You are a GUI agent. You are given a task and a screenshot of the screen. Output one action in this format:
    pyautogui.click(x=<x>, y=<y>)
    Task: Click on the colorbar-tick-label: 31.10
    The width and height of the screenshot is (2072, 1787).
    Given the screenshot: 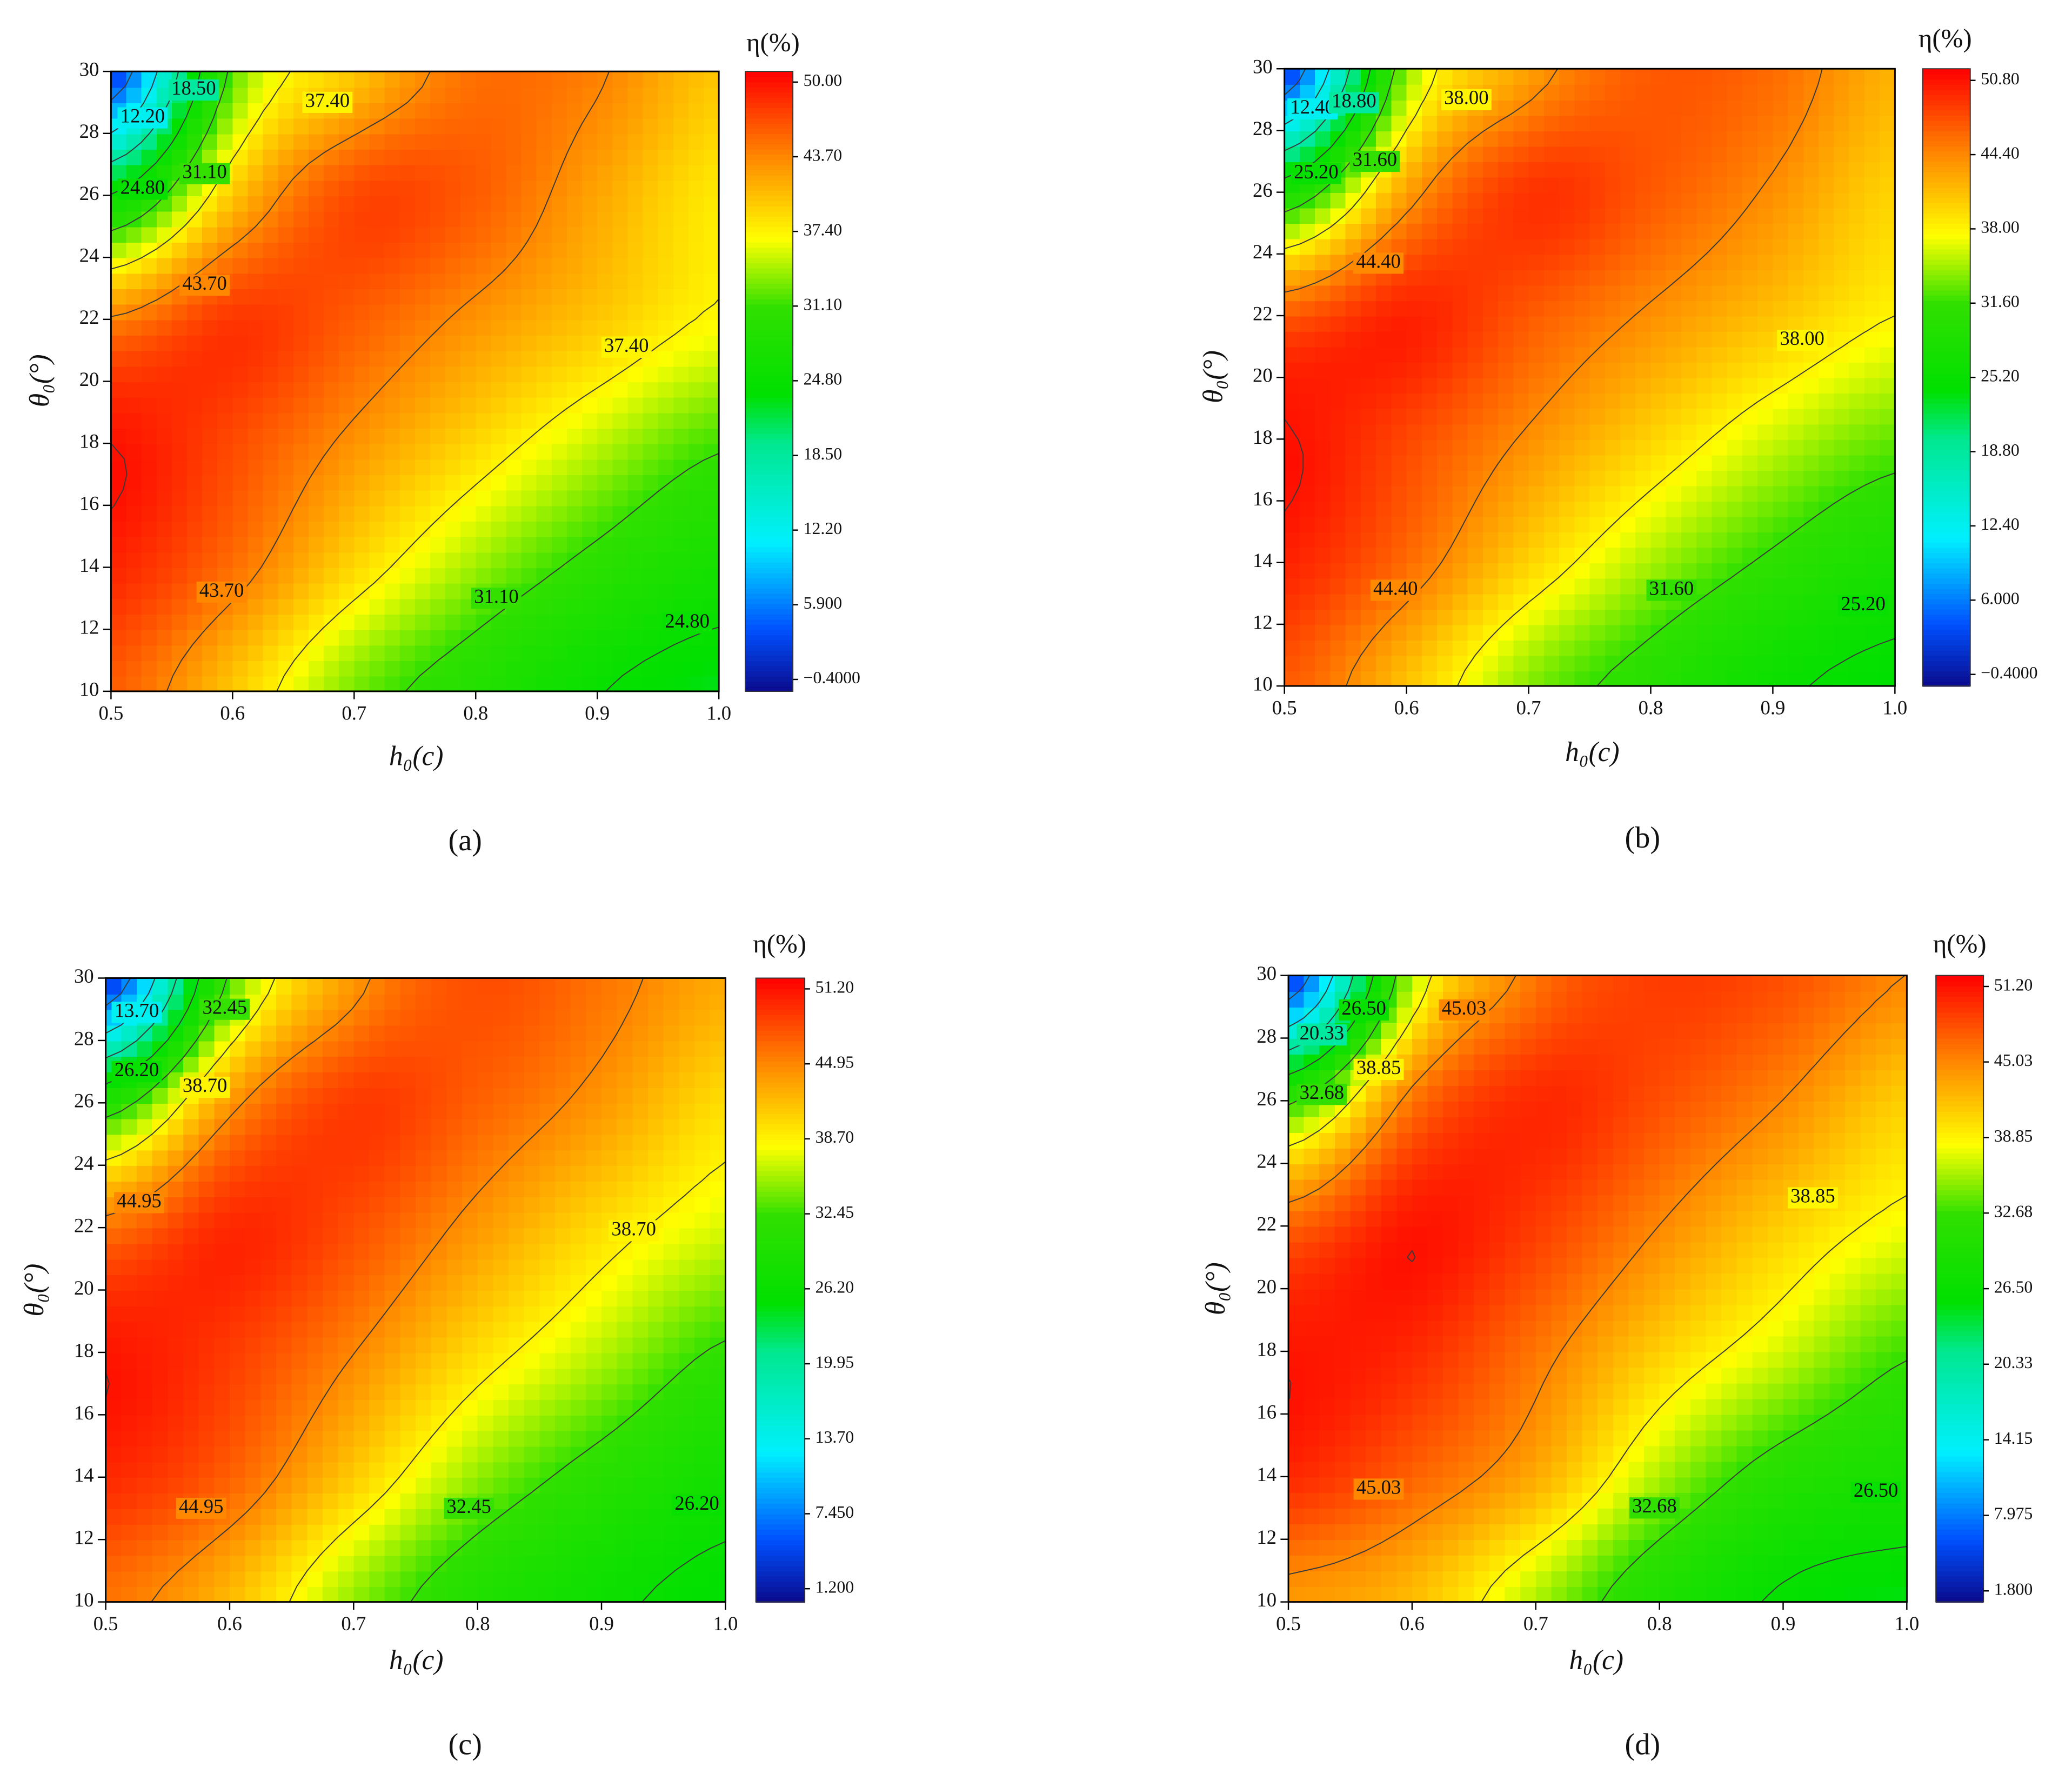 What is the action you would take?
    pyautogui.click(x=823, y=304)
    